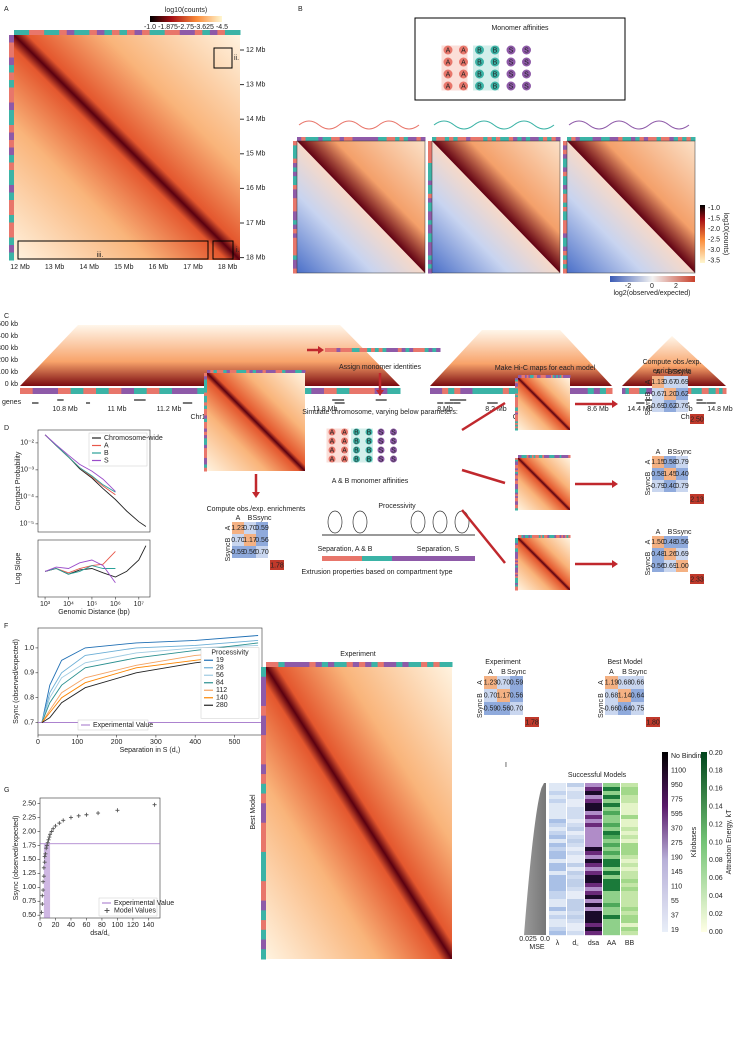 The image size is (733, 1055). Describe the element at coordinates (150, 750) in the screenshot. I see `x-axis-label: Separation in S (d꜀)` at that location.